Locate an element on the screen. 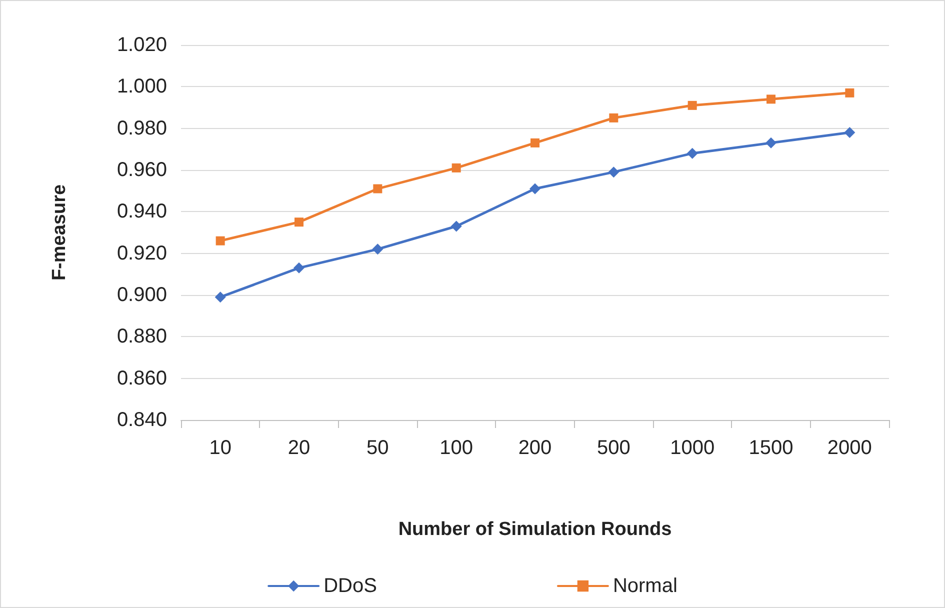 Image resolution: width=945 pixels, height=608 pixels. x-tick-label: 100 is located at coordinates (457, 448).